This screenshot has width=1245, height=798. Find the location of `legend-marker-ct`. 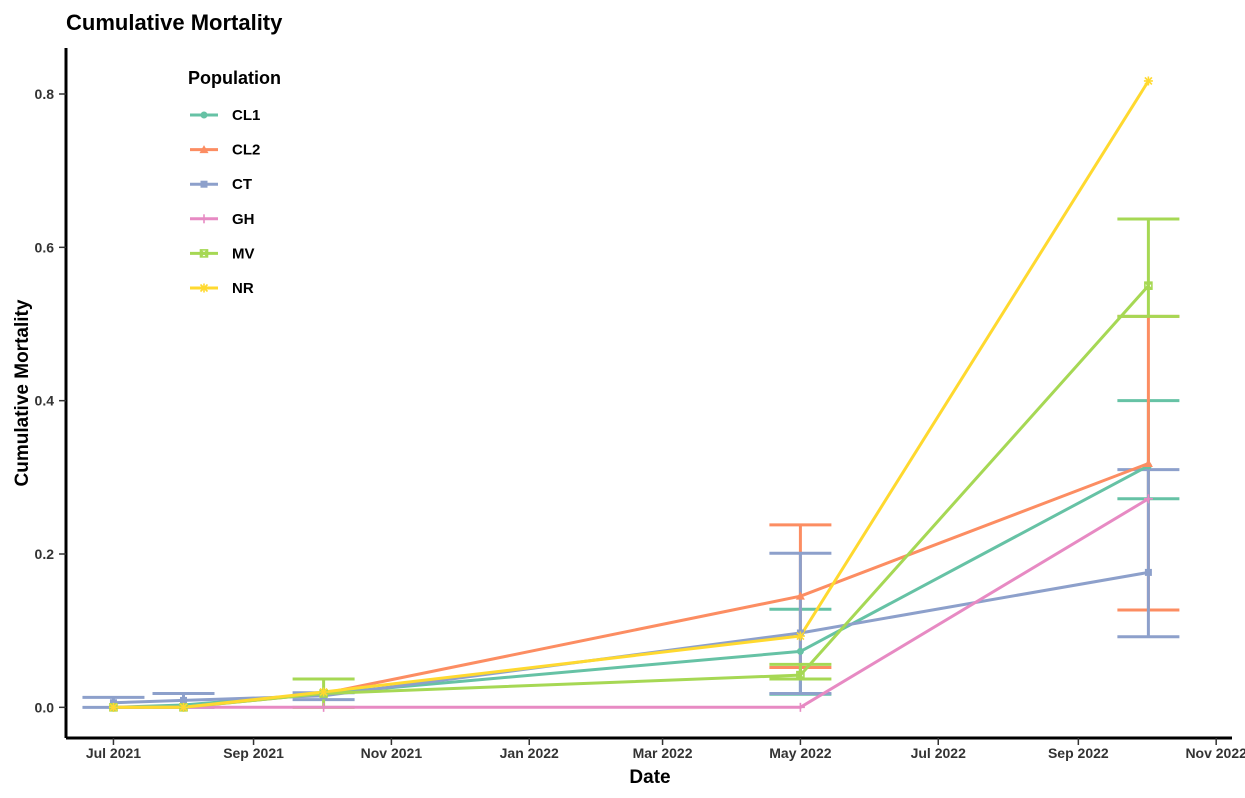

legend-marker-ct is located at coordinates (204, 184).